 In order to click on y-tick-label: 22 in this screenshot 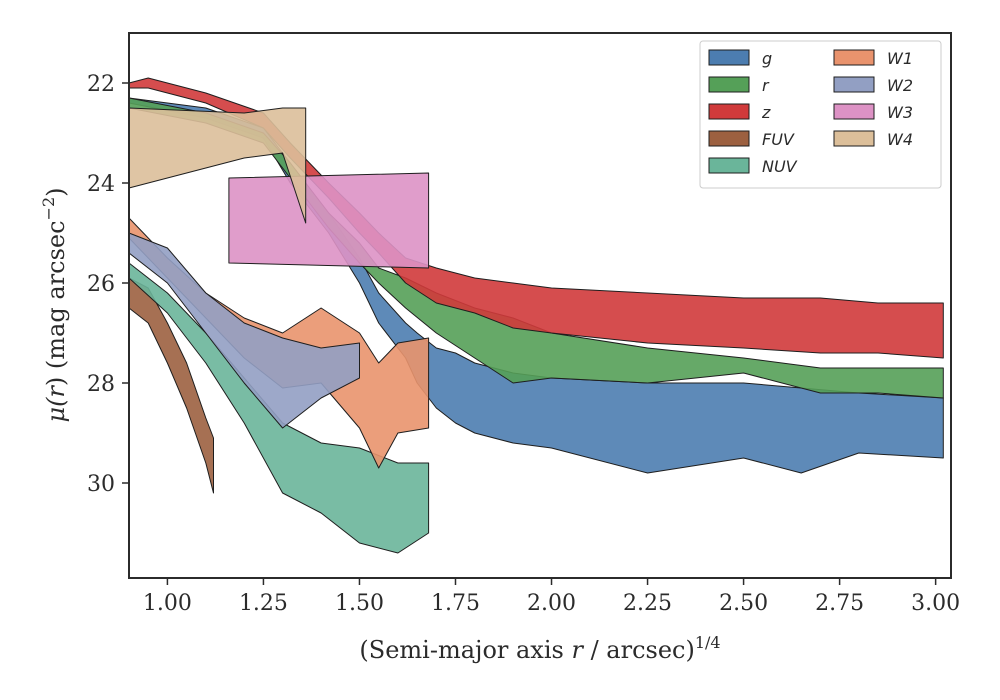, I will do `click(101, 84)`.